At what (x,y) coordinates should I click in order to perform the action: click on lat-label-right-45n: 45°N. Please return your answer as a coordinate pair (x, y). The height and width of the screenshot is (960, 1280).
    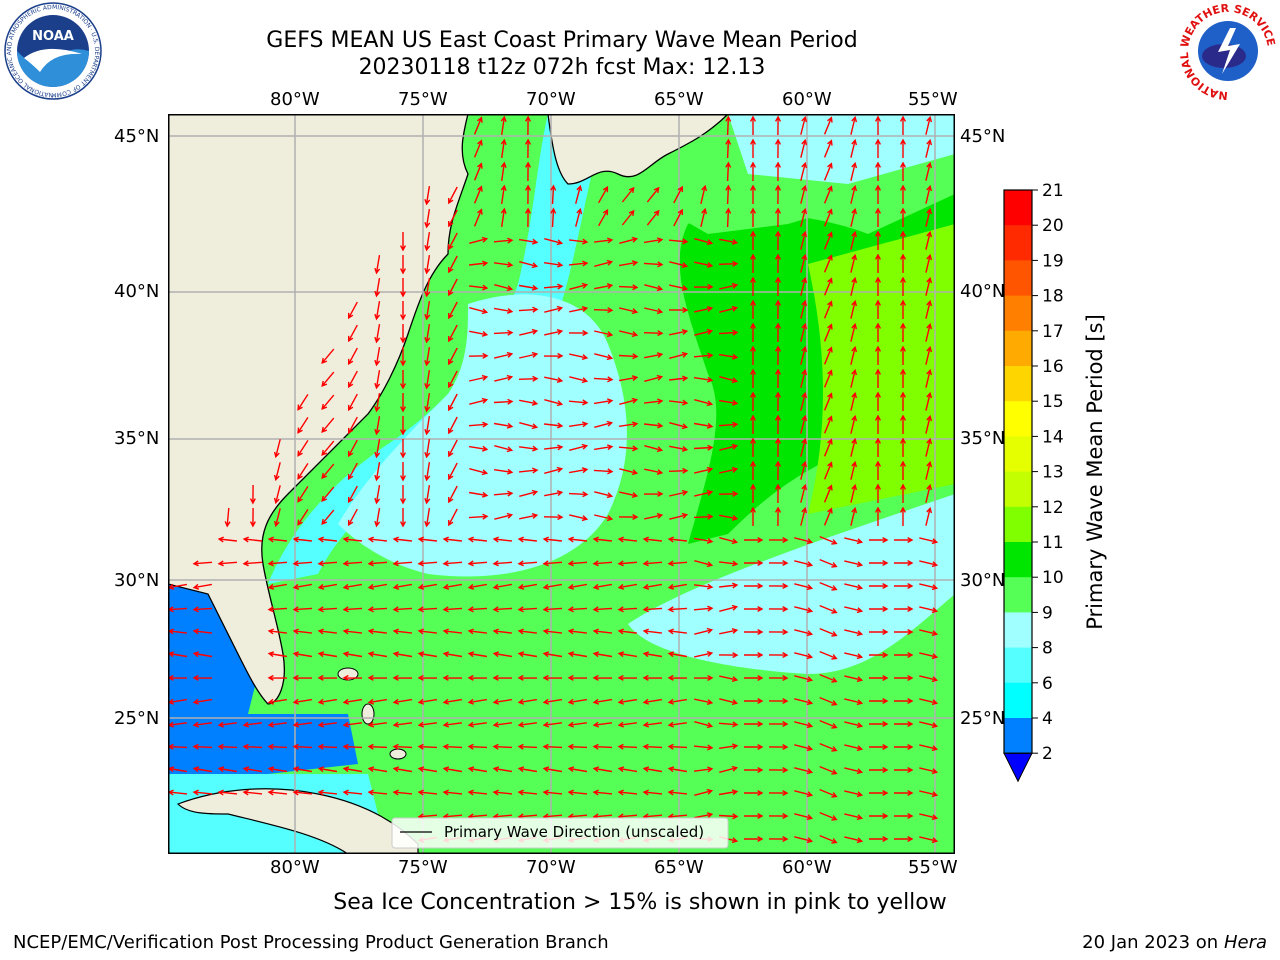
    Looking at the image, I should click on (983, 136).